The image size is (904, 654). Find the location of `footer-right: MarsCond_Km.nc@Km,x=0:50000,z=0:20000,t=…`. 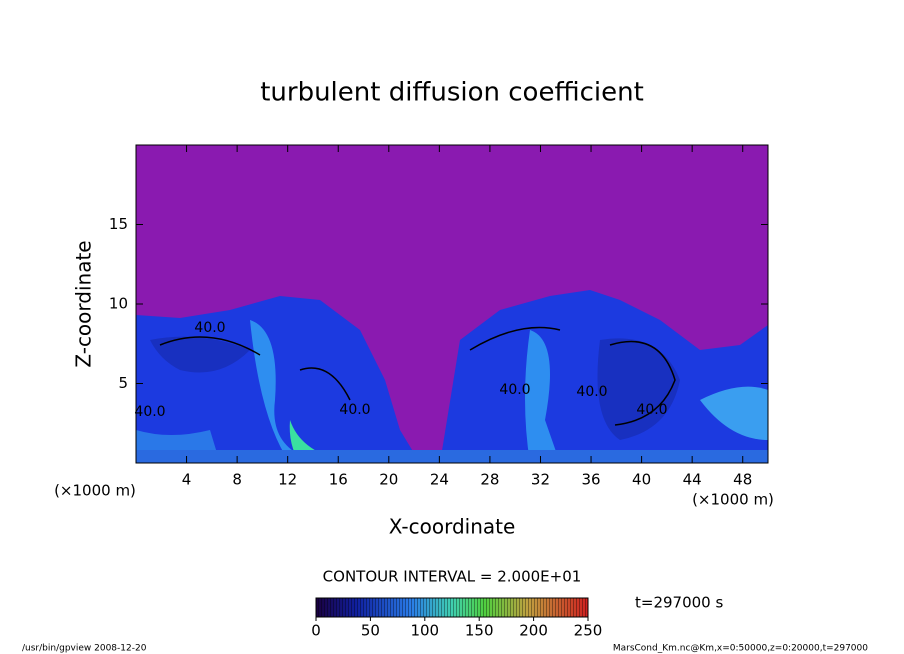

footer-right: MarsCond_Km.nc@Km,x=0:50000,z=0:20000,t=… is located at coordinates (740, 649).